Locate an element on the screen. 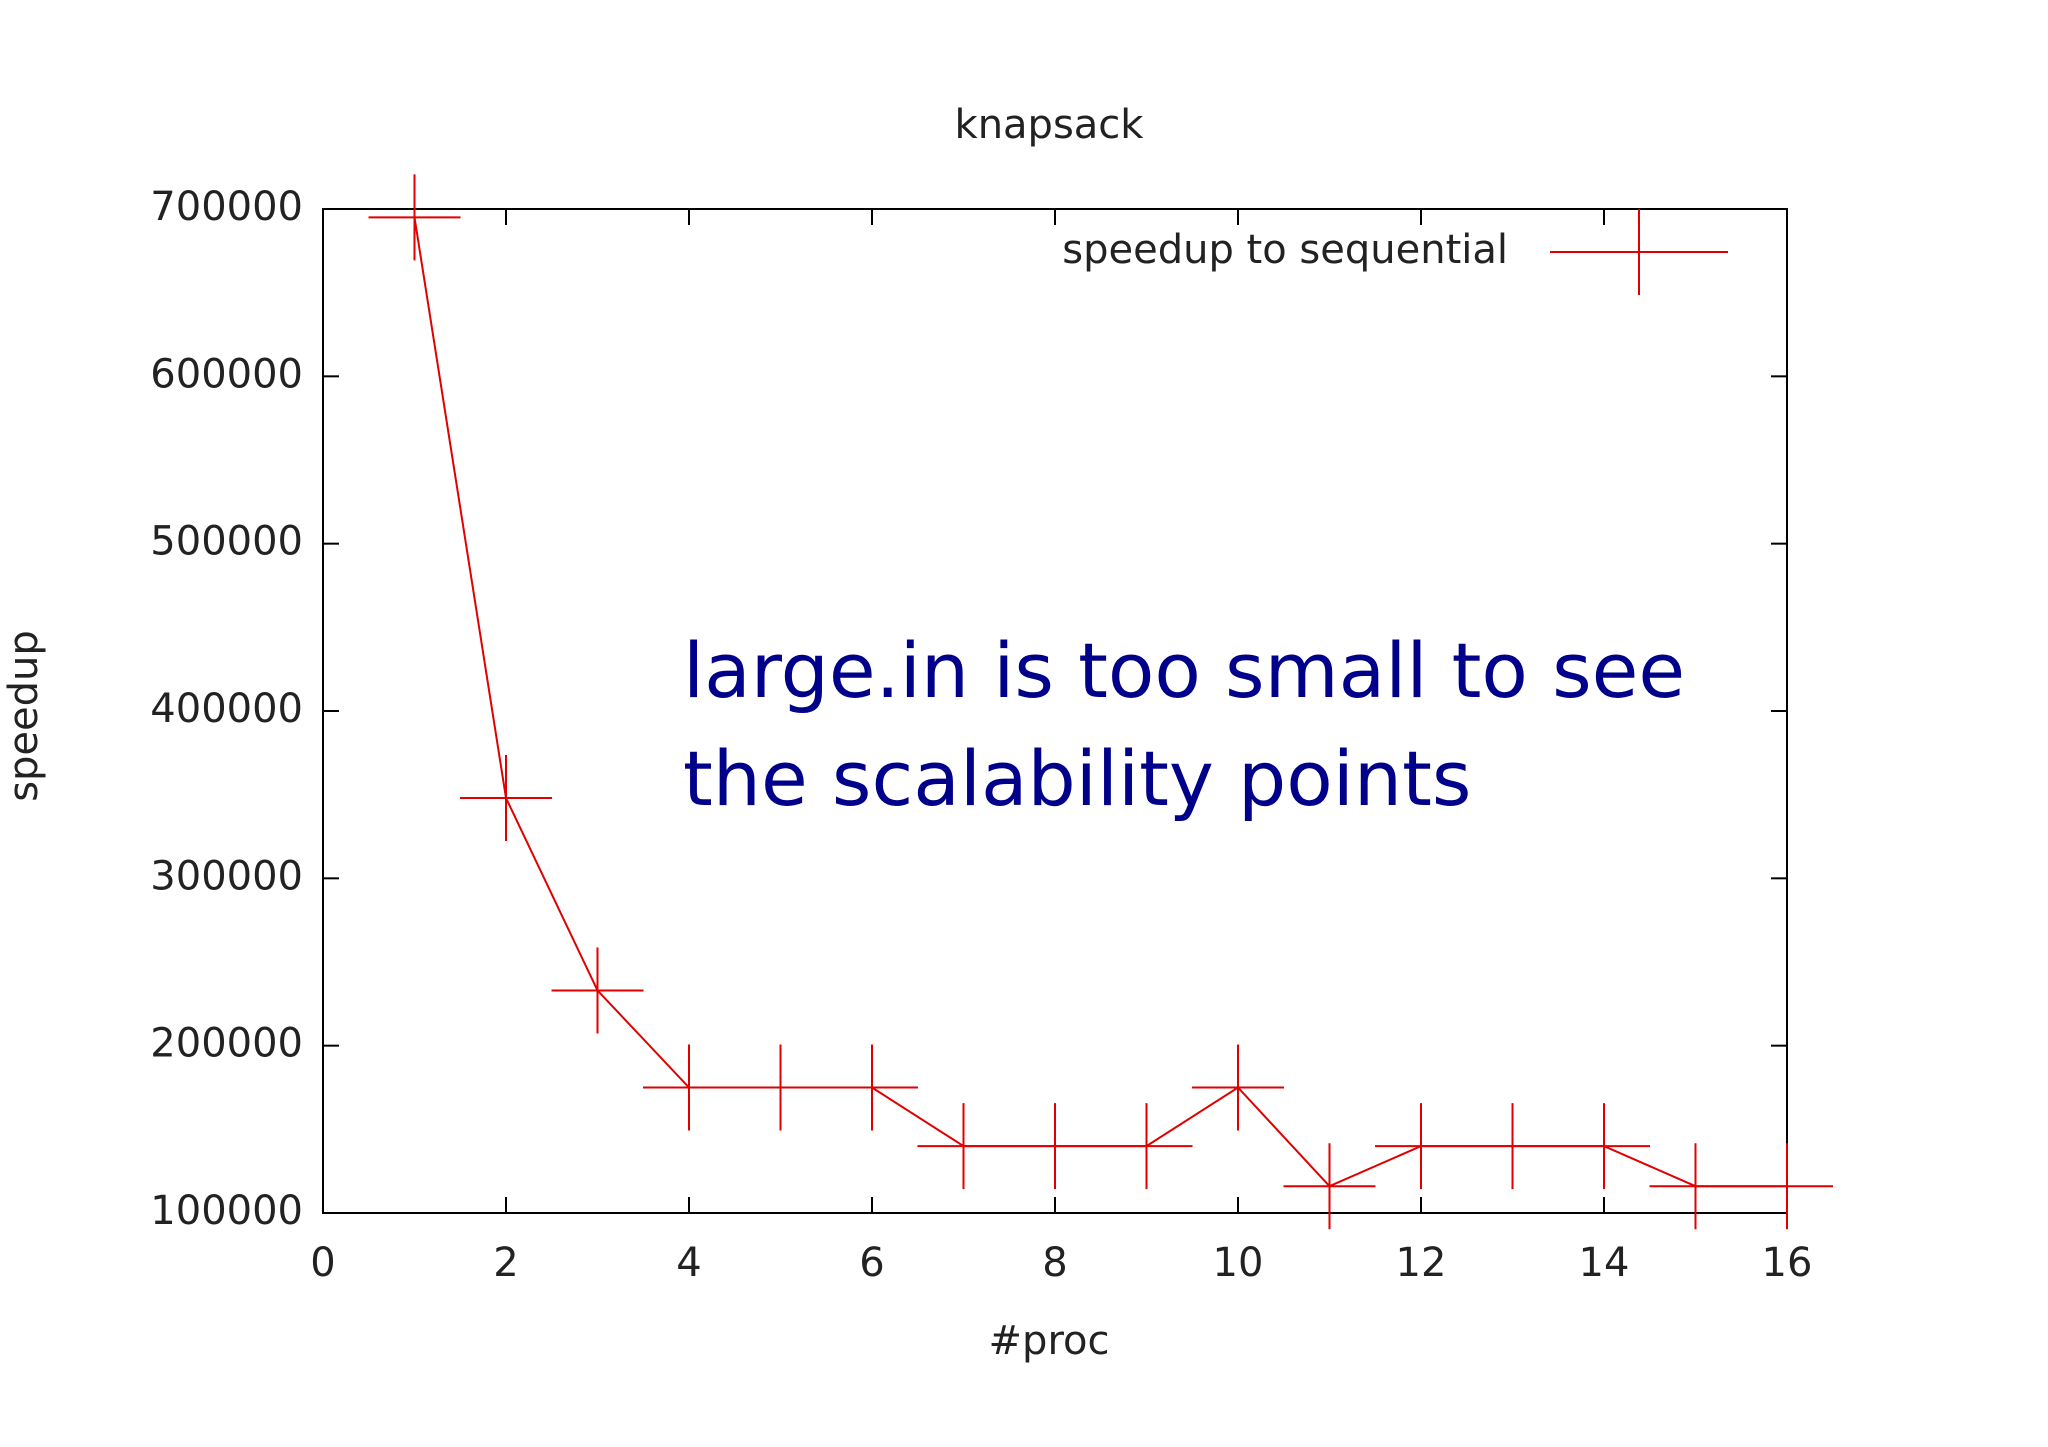 The image size is (2048, 1447). annotation: the scalability points is located at coordinates (1077, 778).